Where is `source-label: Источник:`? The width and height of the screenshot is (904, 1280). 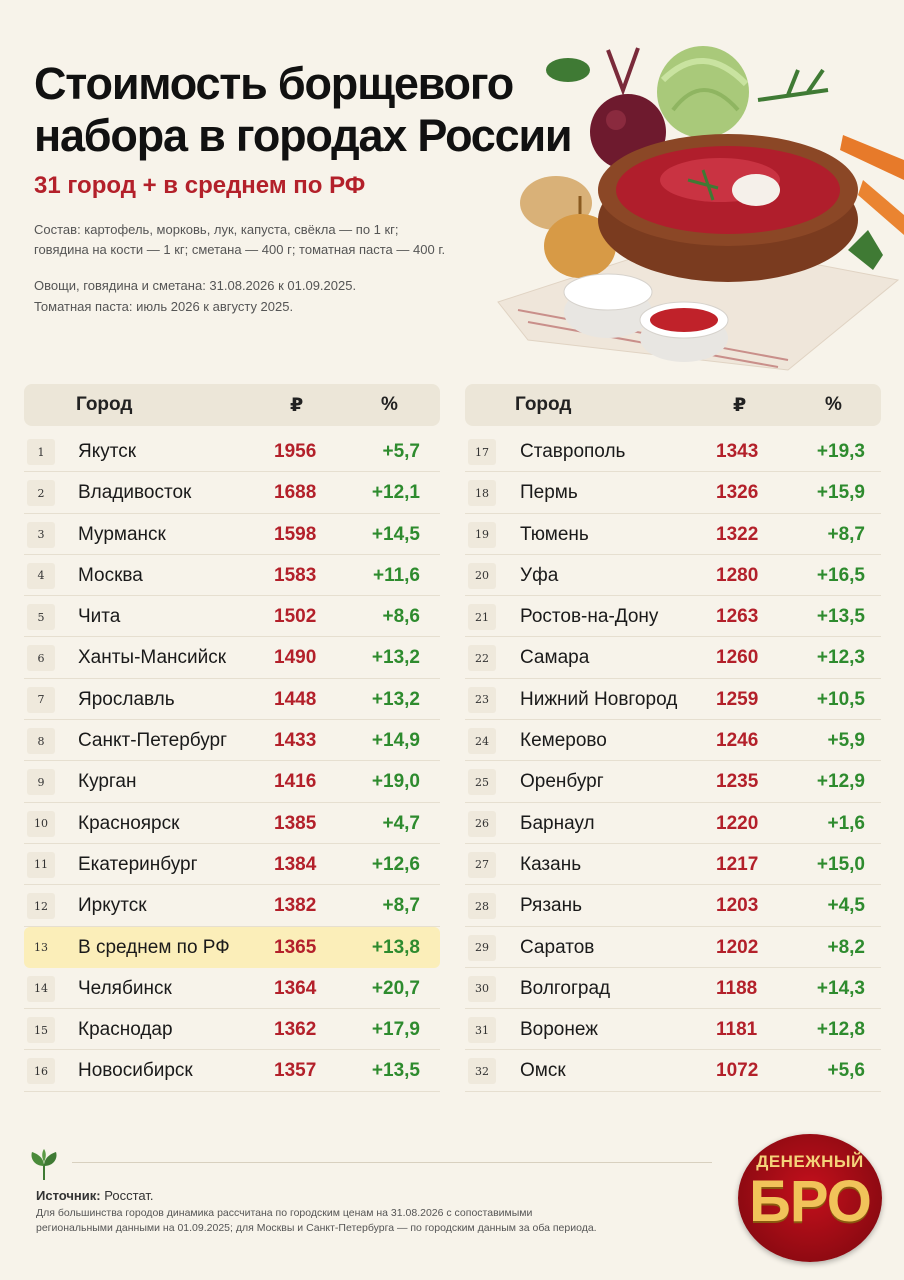 source-label: Источник: is located at coordinates (68, 1195).